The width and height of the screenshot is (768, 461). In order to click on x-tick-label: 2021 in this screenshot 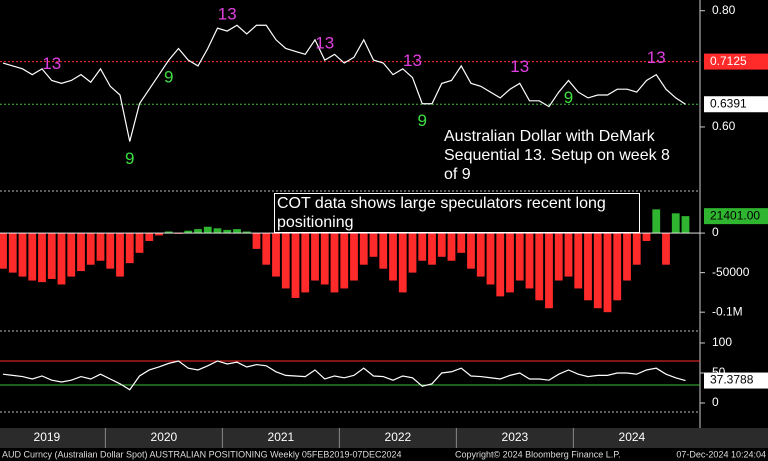, I will do `click(281, 437)`.